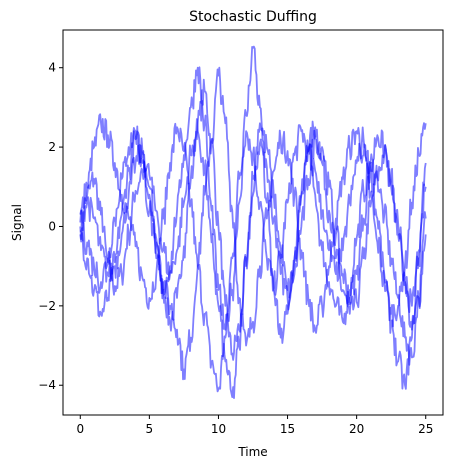 The height and width of the screenshot is (470, 457). I want to click on y-axis-label: Signal, so click(17, 222).